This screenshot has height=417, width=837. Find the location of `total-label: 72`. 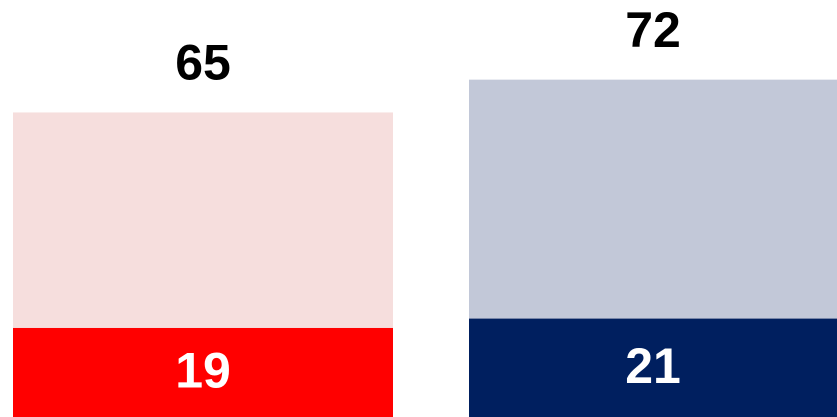

total-label: 72 is located at coordinates (653, 30).